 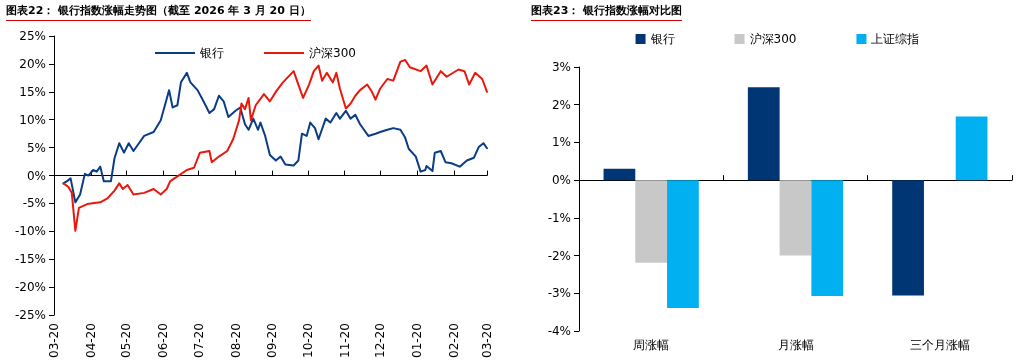 What do you see at coordinates (32, 91) in the screenshot?
I see `y-tick-label: 15%` at bounding box center [32, 91].